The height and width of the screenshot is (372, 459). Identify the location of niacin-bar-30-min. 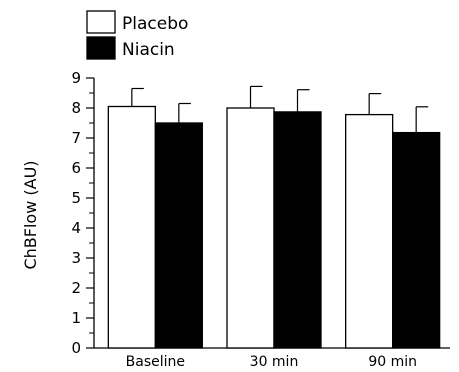
(297, 230).